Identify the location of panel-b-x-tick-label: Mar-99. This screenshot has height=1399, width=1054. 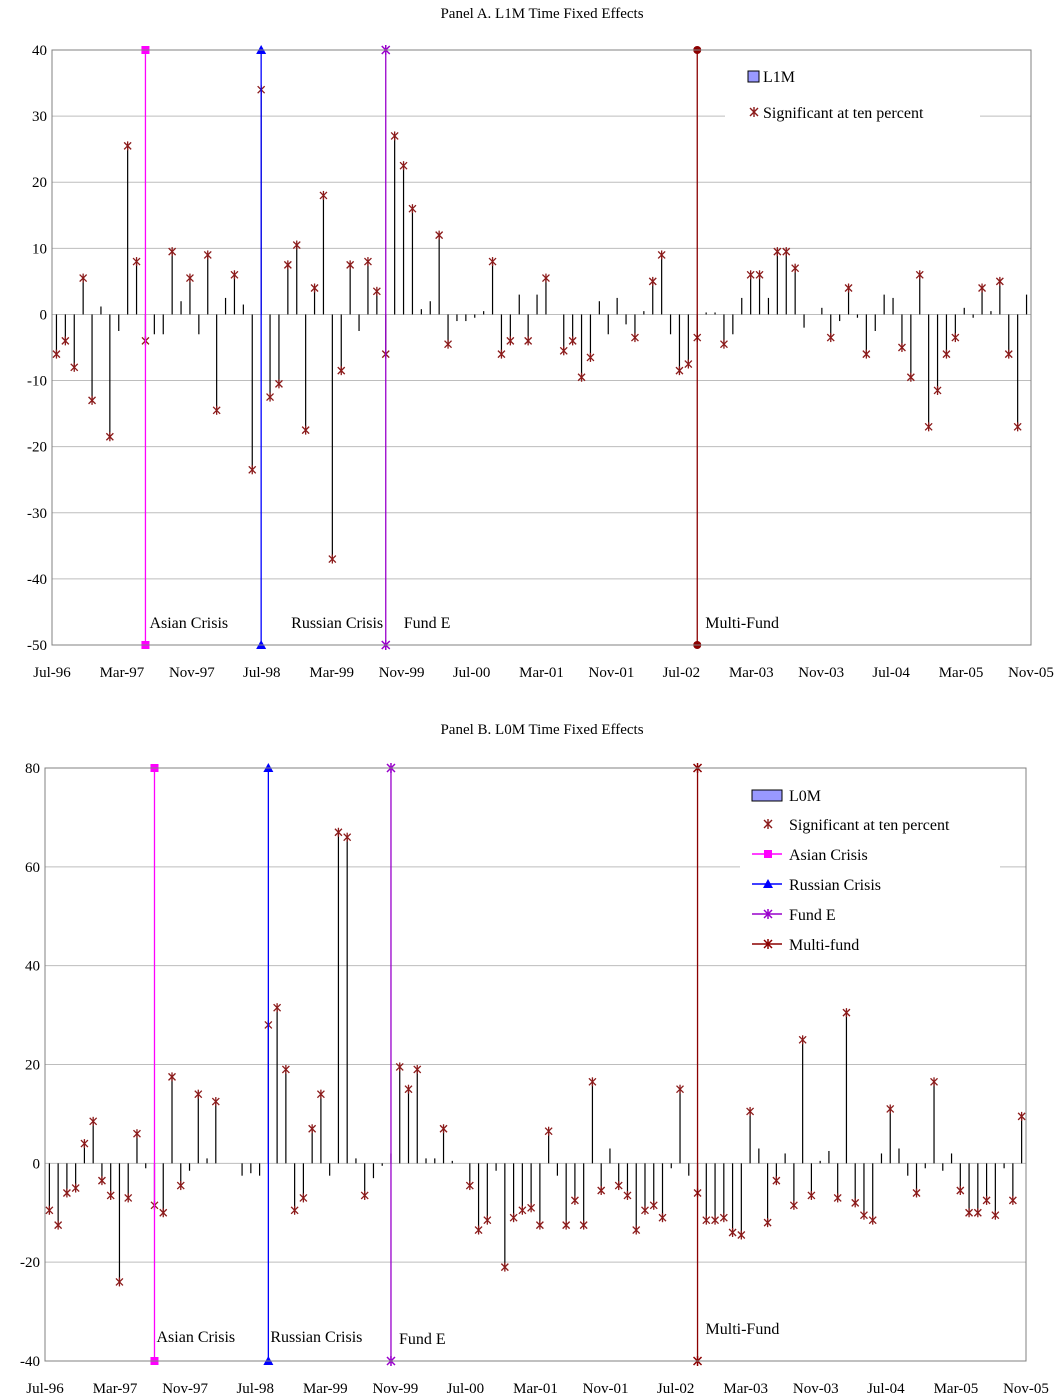
(325, 1389).